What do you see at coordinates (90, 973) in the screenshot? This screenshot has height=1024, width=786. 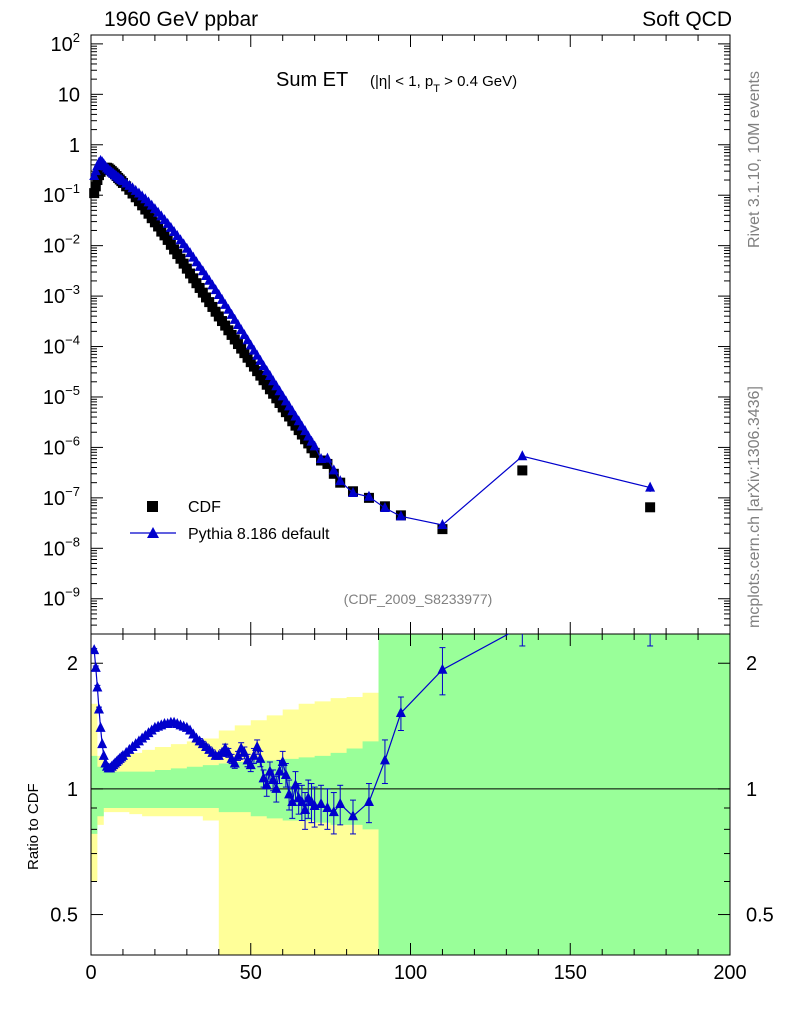 I see `x-tick-label: 0` at bounding box center [90, 973].